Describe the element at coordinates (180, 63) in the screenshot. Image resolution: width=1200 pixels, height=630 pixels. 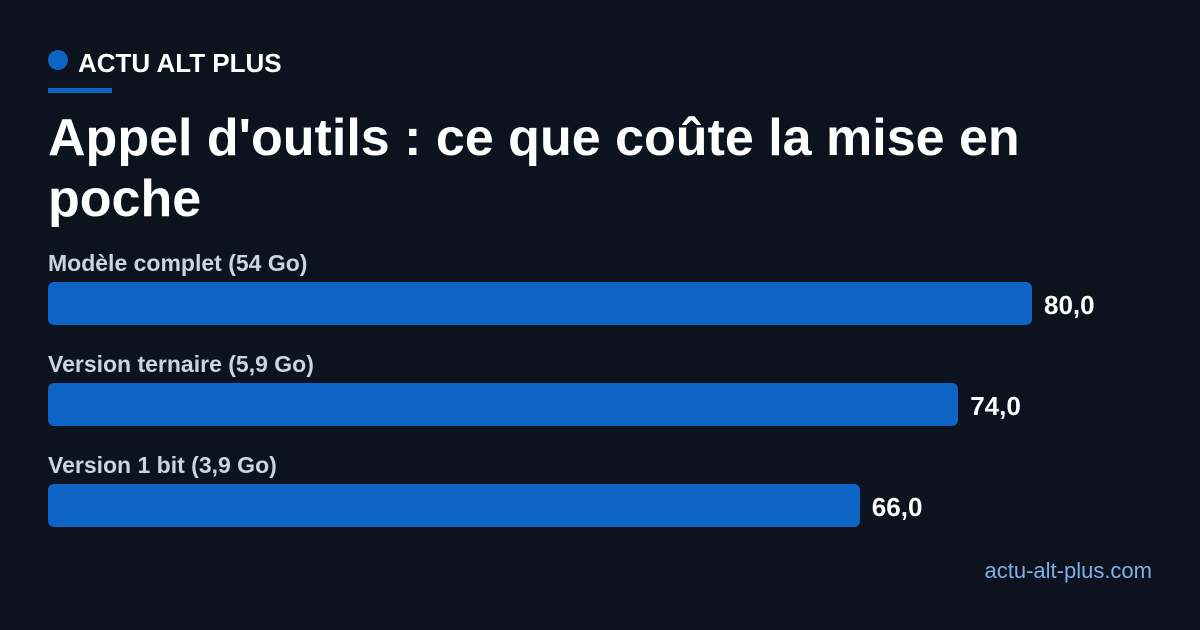
I see `brand: ACTU ALT PLUS` at that location.